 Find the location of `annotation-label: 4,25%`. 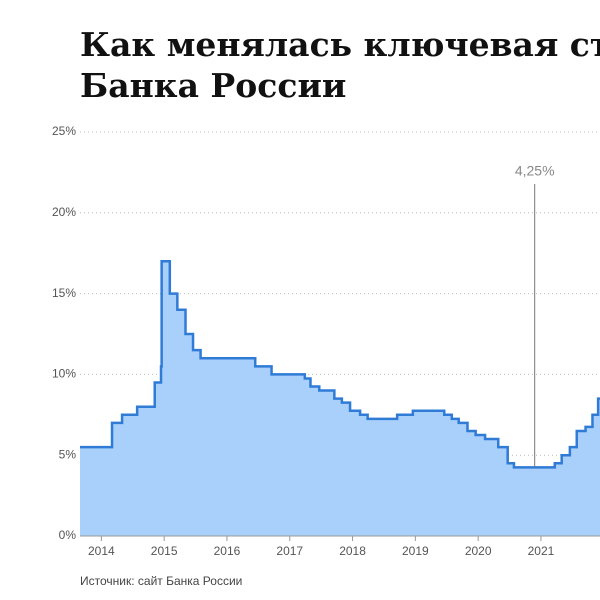

annotation-label: 4,25% is located at coordinates (535, 171).